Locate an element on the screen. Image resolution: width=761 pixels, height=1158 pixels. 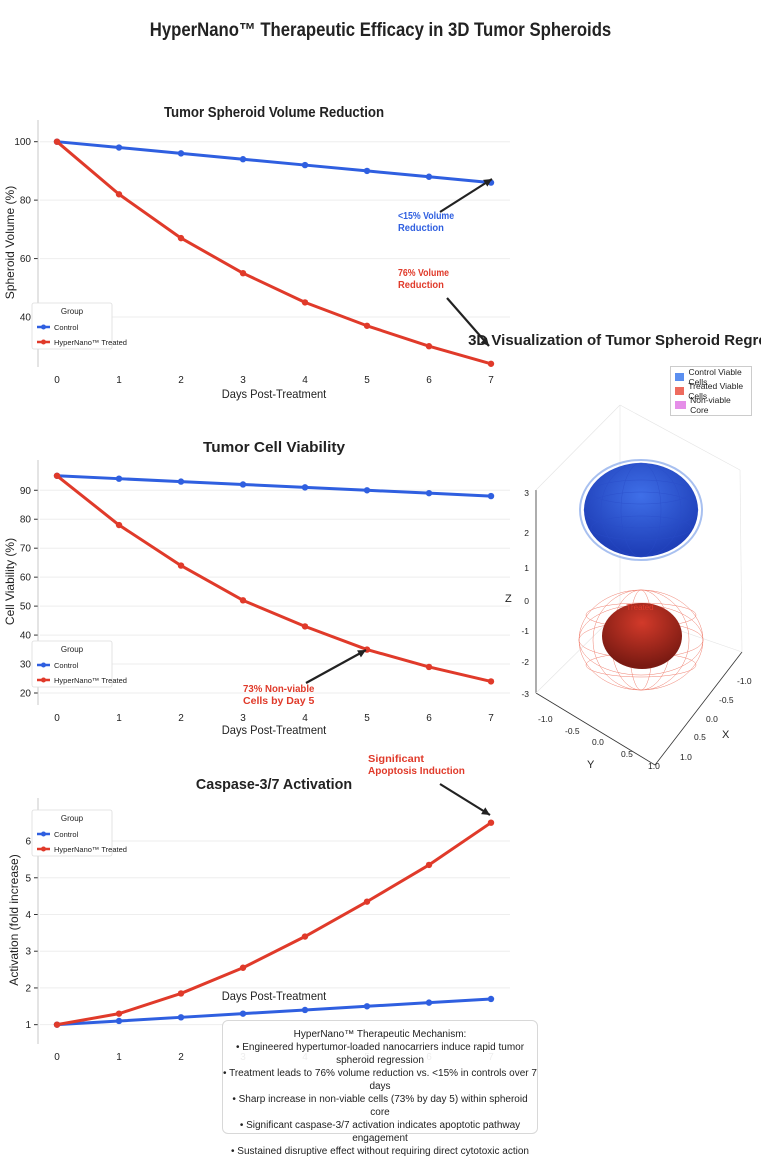
legend-item-treated: Treated Viable Cells is located at coordinates (711, 391).